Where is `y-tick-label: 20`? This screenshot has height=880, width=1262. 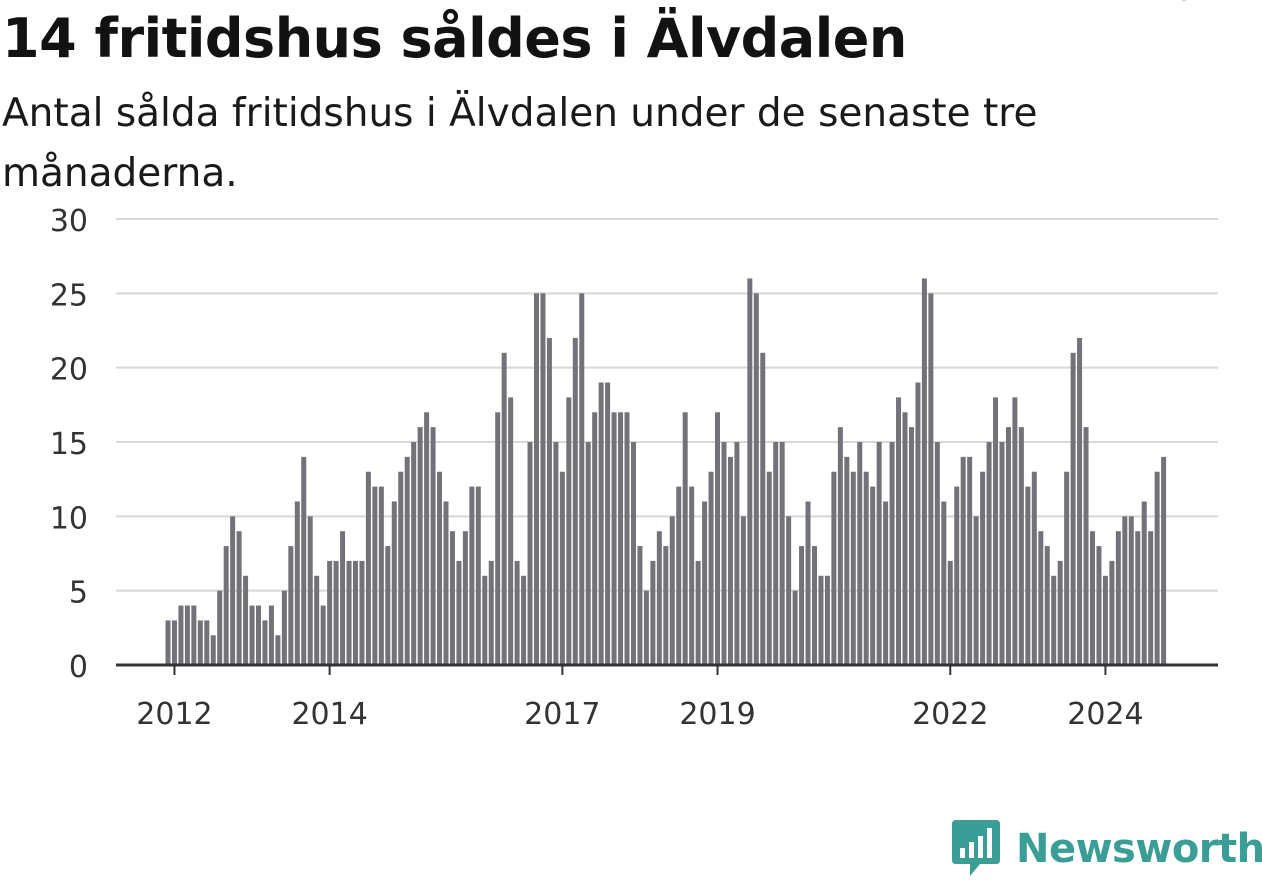
y-tick-label: 20 is located at coordinates (69, 370).